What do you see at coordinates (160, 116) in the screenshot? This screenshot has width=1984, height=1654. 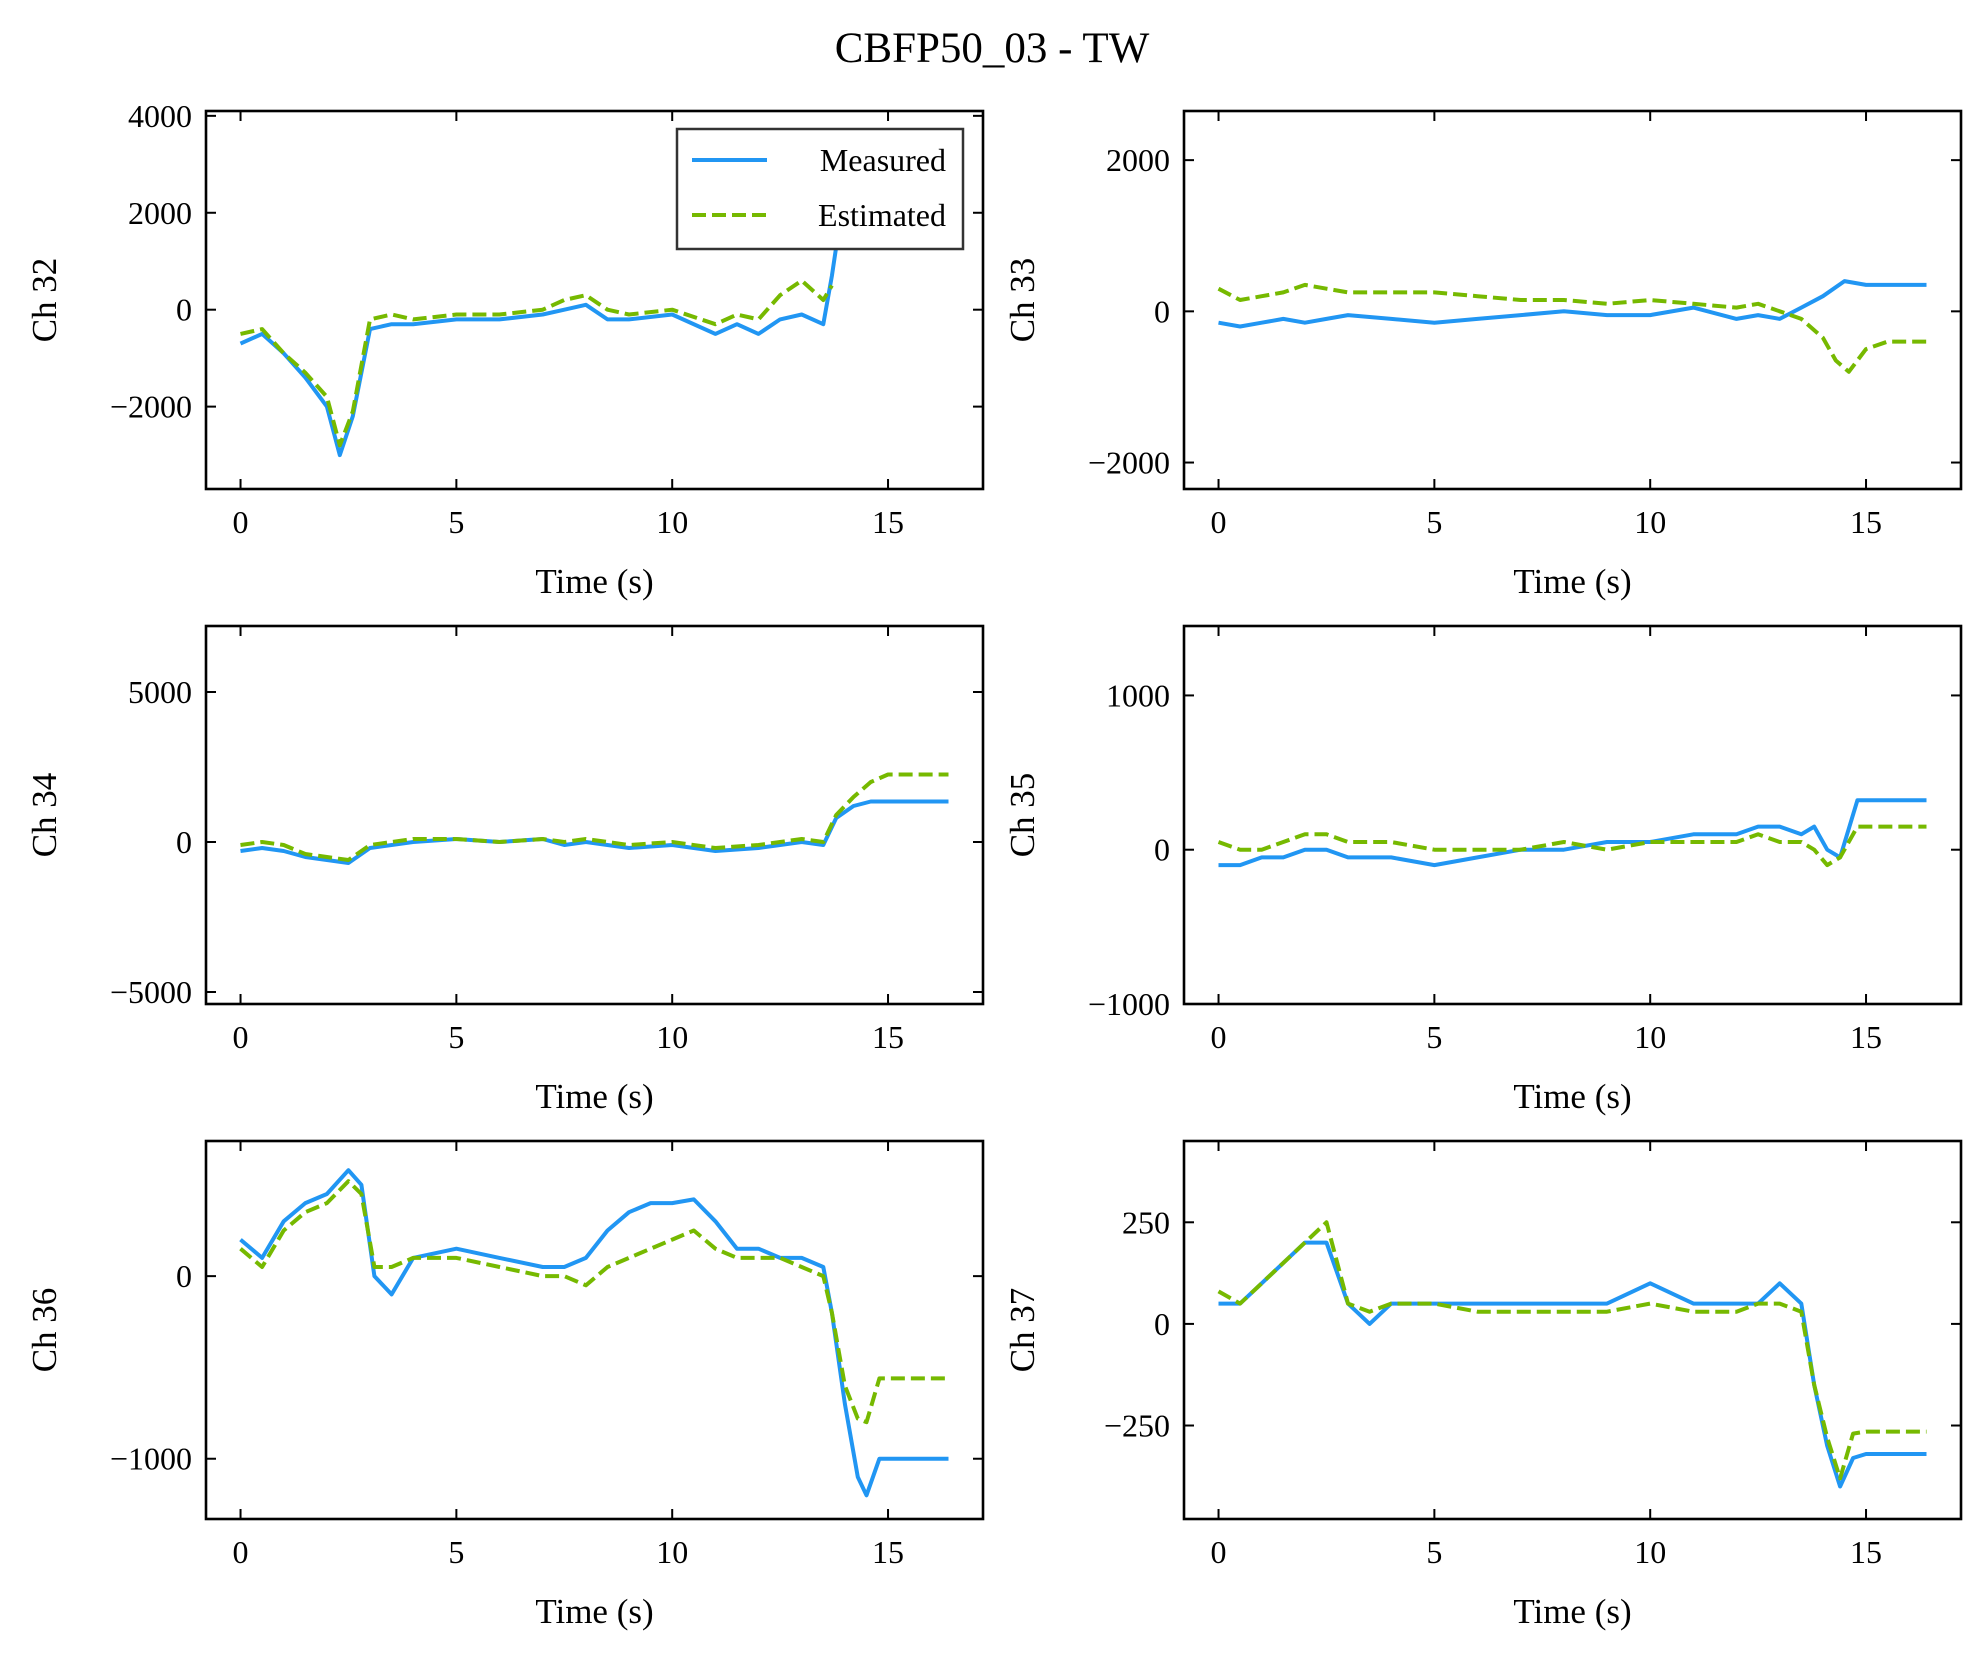 I see `y-tick-label: 4000` at bounding box center [160, 116].